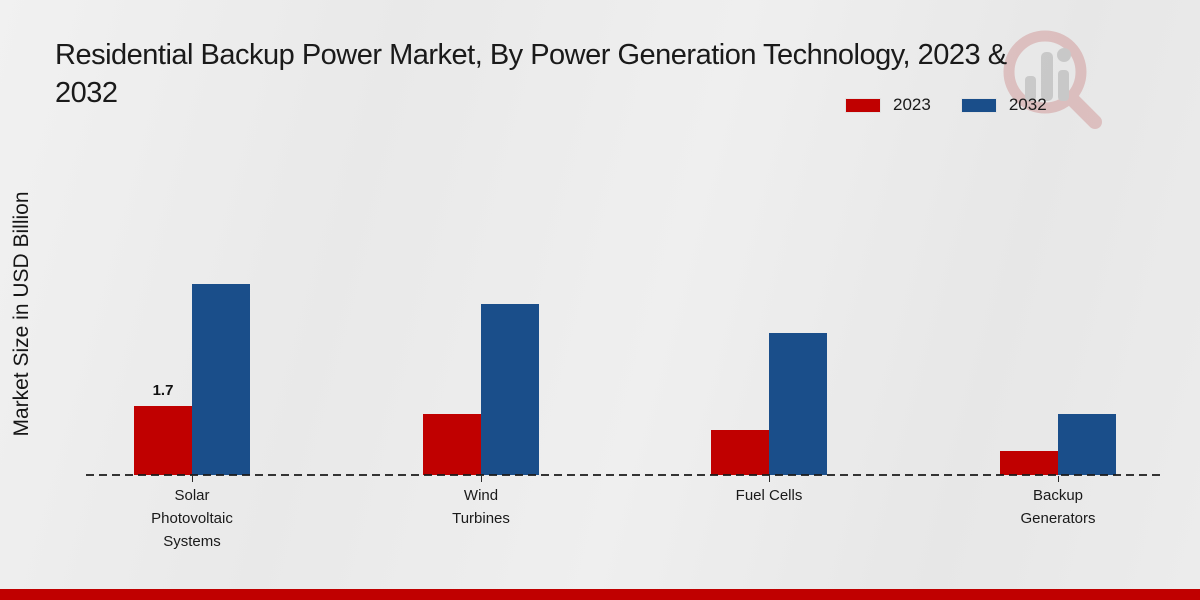 The image size is (1200, 600). I want to click on category-label: Fuel Cells, so click(769, 495).